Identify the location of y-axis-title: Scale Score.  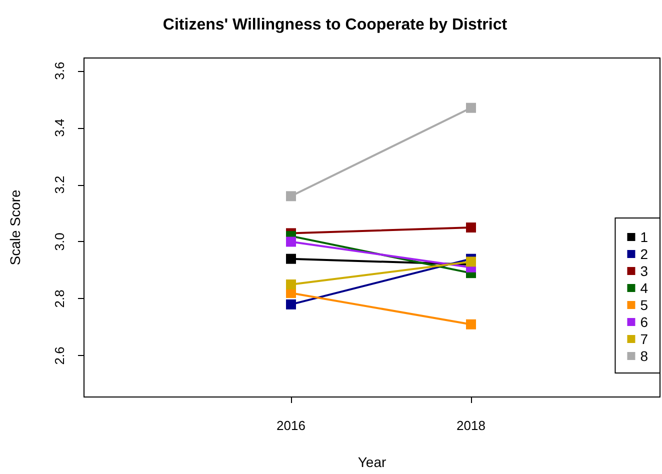
(15, 228).